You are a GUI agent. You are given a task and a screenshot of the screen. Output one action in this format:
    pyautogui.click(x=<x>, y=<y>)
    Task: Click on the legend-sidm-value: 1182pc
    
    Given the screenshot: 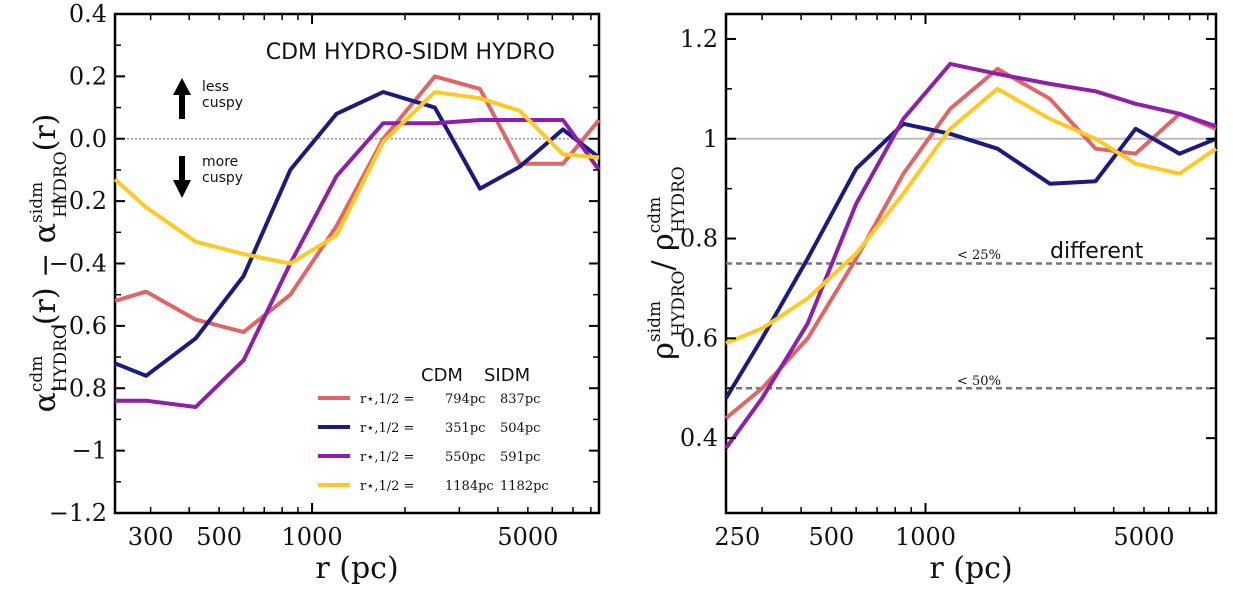 What is the action you would take?
    pyautogui.click(x=524, y=486)
    